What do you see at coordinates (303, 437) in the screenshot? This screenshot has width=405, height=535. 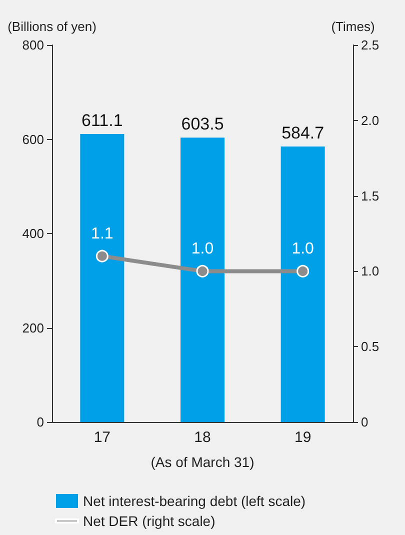 I see `x-tick-label: 19` at bounding box center [303, 437].